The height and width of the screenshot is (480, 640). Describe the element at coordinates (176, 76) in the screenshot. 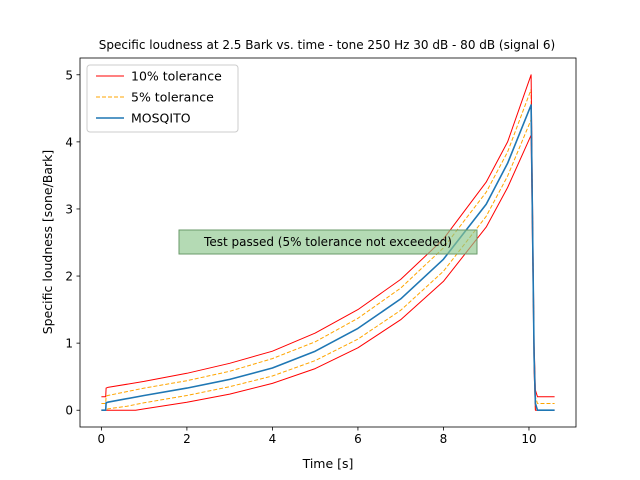

I see `legend-label-10pct: 10% tolerance` at that location.